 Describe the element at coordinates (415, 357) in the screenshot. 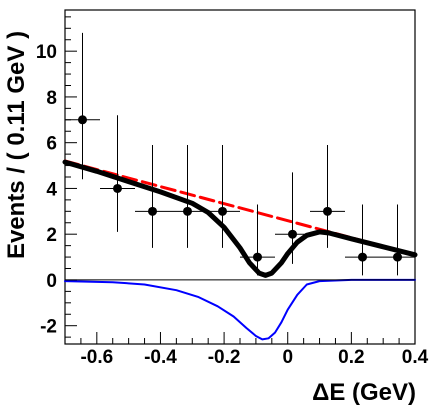

I see `x-tick-label: 0.4` at that location.